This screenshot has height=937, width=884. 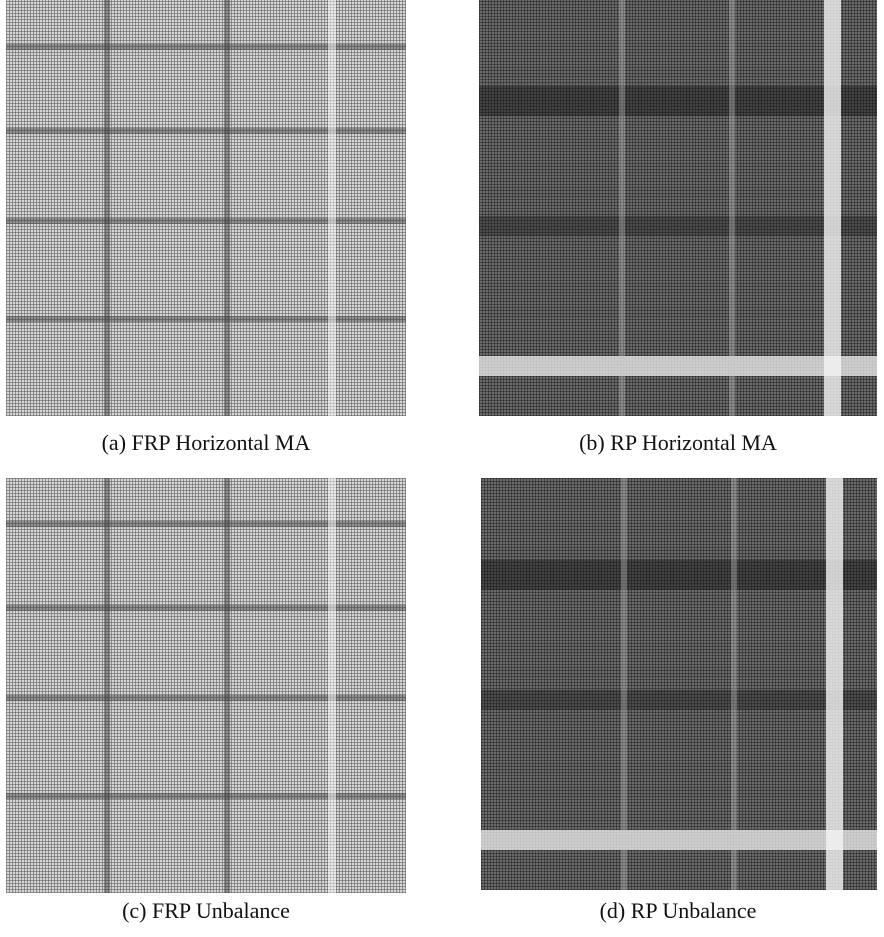 What do you see at coordinates (206, 910) in the screenshot?
I see `caption: (c) FRP Unbalance` at bounding box center [206, 910].